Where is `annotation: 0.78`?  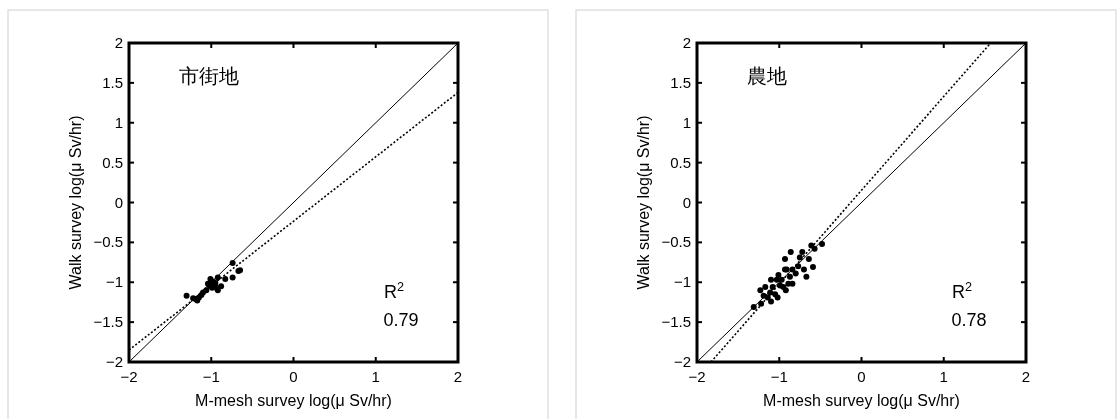 annotation: 0.78 is located at coordinates (969, 320).